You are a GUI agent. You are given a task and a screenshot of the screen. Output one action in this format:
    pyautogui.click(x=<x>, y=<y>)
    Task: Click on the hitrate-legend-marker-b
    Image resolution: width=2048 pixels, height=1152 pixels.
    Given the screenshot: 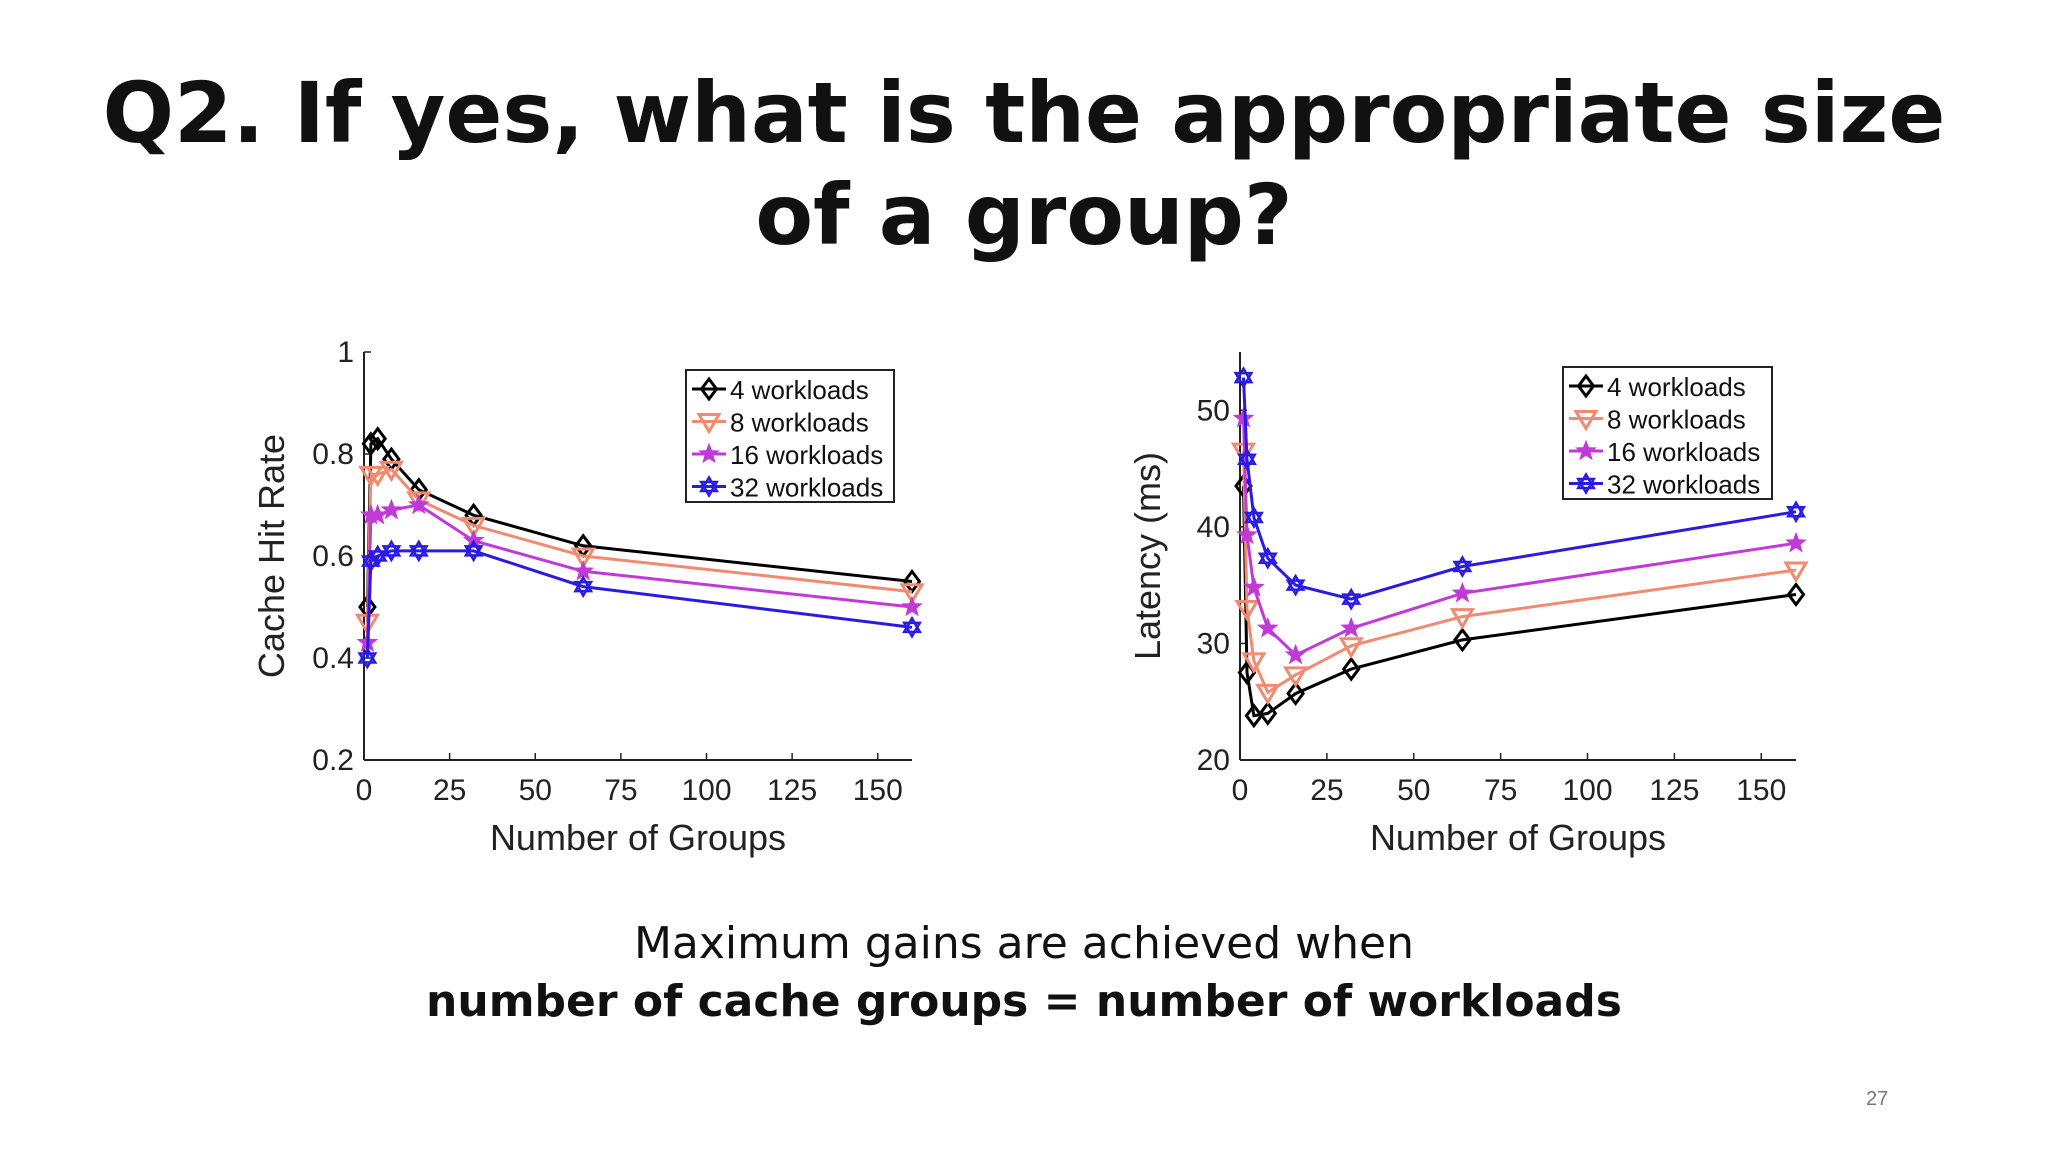 What is the action you would take?
    pyautogui.click(x=709, y=489)
    